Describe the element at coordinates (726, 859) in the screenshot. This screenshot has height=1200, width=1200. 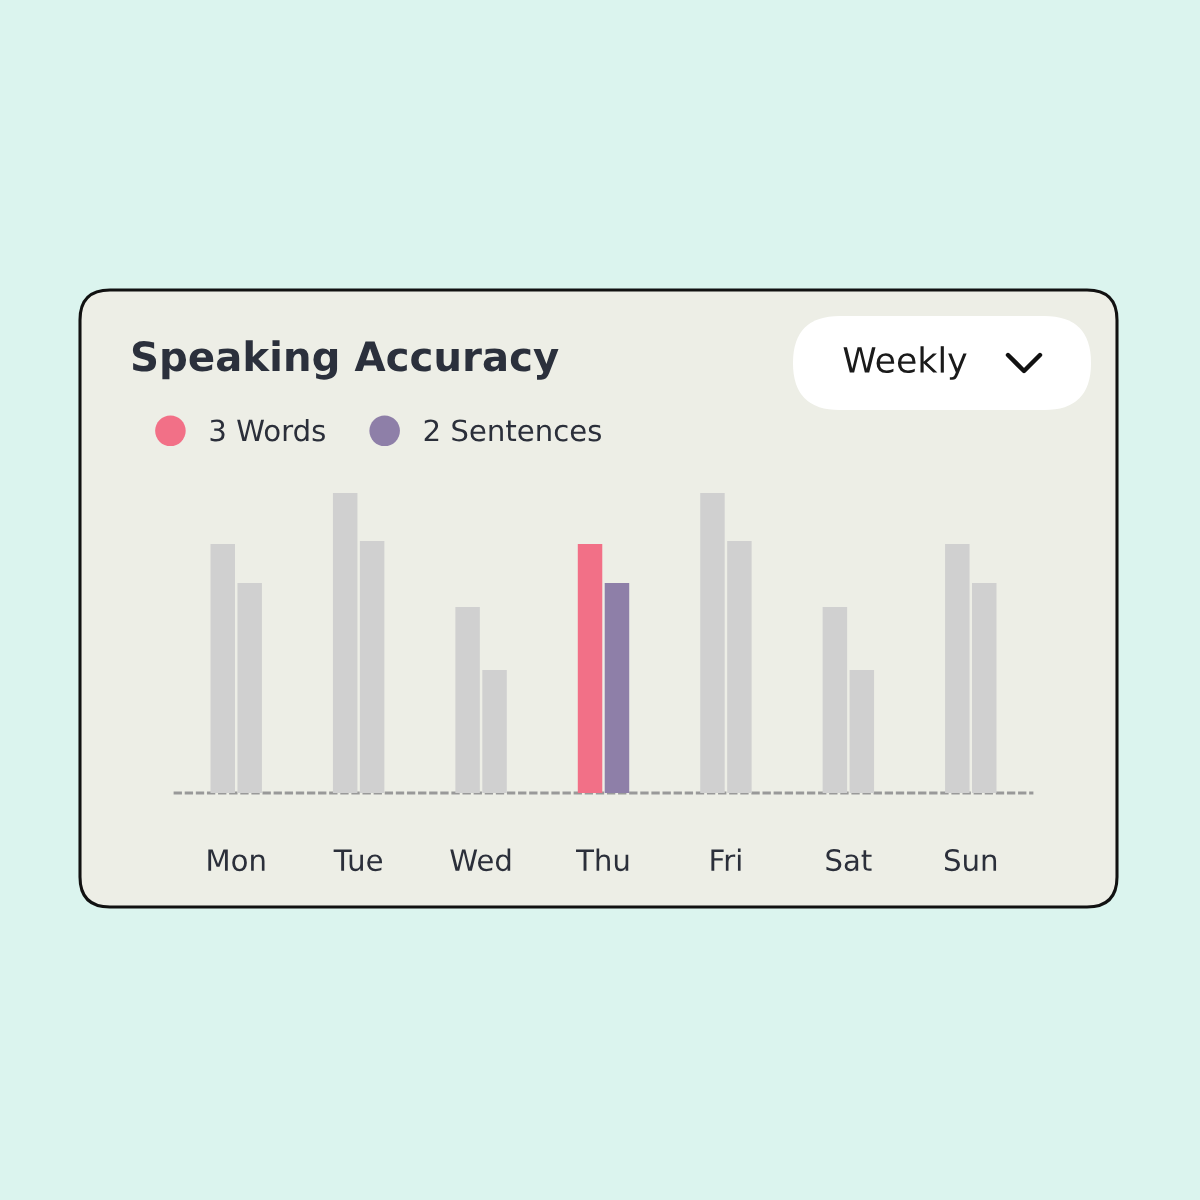
I see `x-tick-label: Fri` at that location.